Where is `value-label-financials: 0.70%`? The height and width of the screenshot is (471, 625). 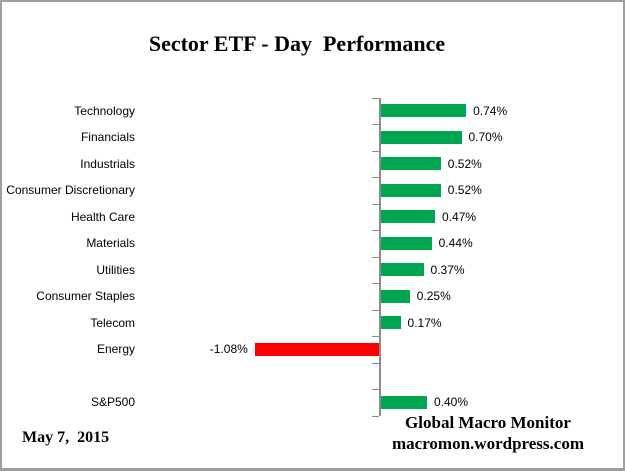 value-label-financials: 0.70% is located at coordinates (485, 137).